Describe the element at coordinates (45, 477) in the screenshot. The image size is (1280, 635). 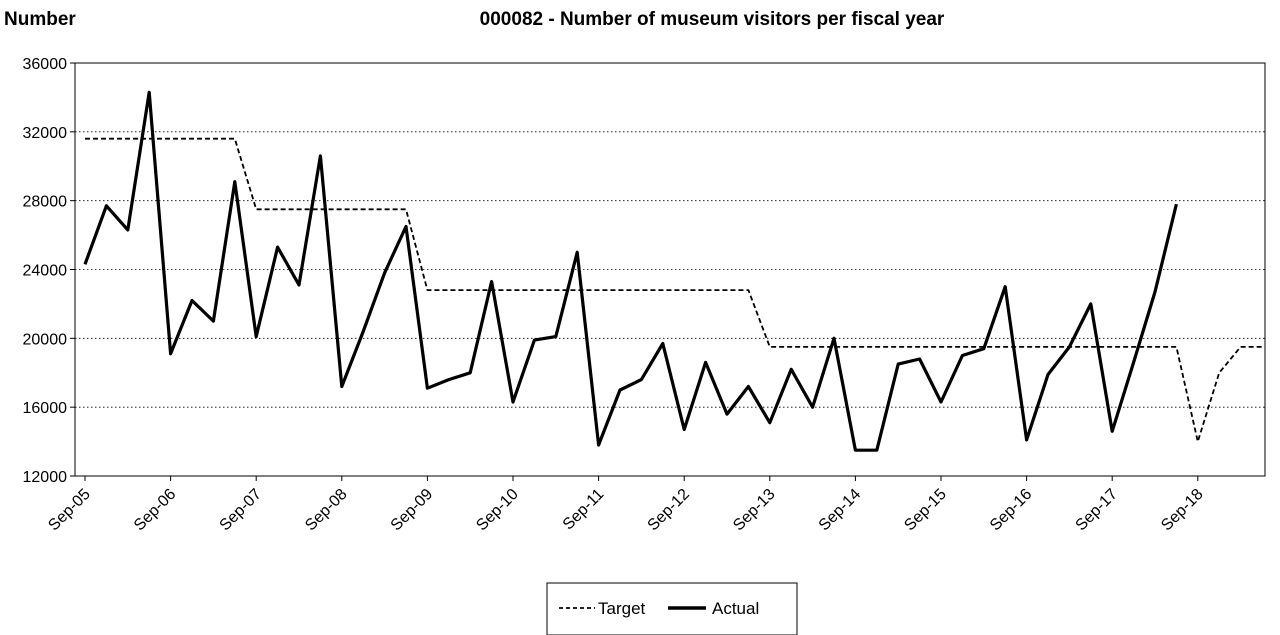
I see `y-tick-label: 12000` at that location.